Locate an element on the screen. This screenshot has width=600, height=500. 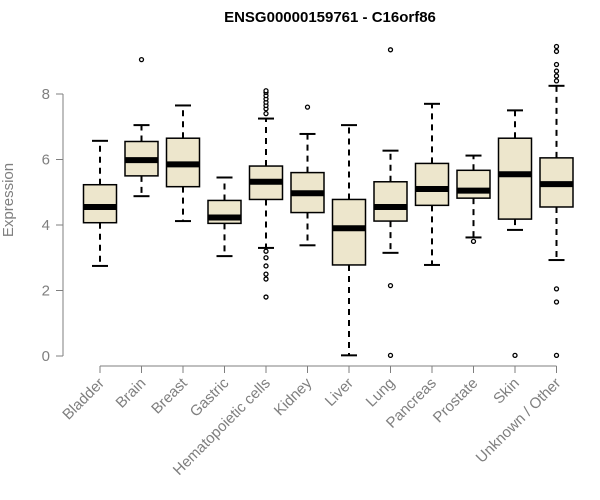
x-tick-label: Breast is located at coordinates (169, 395).